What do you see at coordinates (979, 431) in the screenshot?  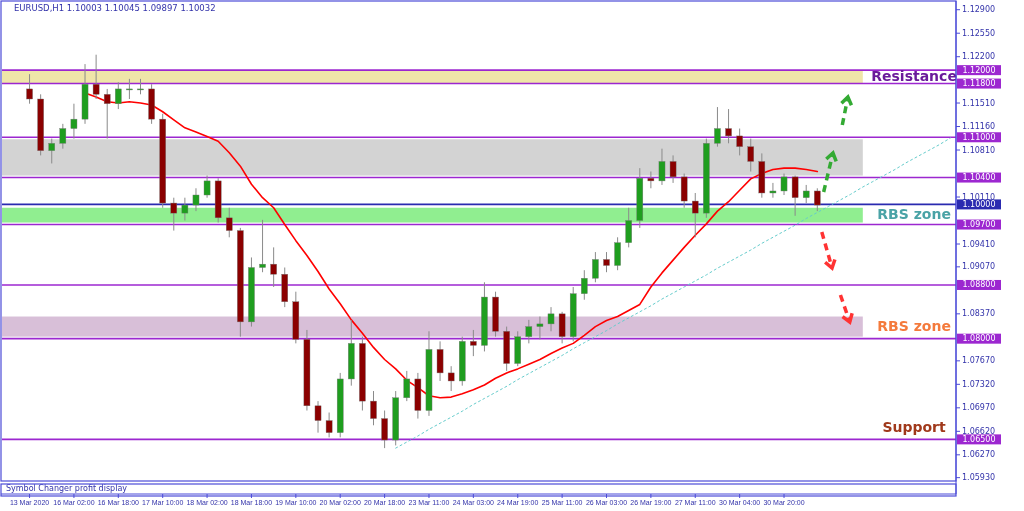 I see `y-tick-label: 1.06620` at bounding box center [979, 431].